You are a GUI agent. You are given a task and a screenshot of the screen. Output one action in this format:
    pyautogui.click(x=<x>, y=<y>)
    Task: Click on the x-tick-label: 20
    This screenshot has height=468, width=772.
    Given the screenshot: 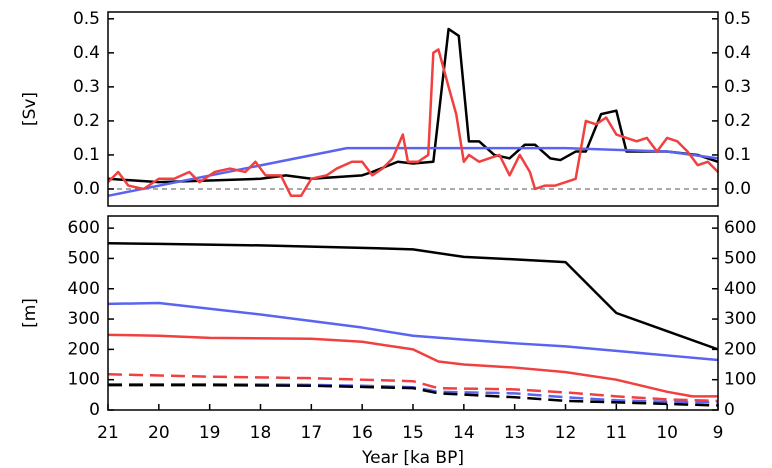 What is the action you would take?
    pyautogui.click(x=159, y=433)
    